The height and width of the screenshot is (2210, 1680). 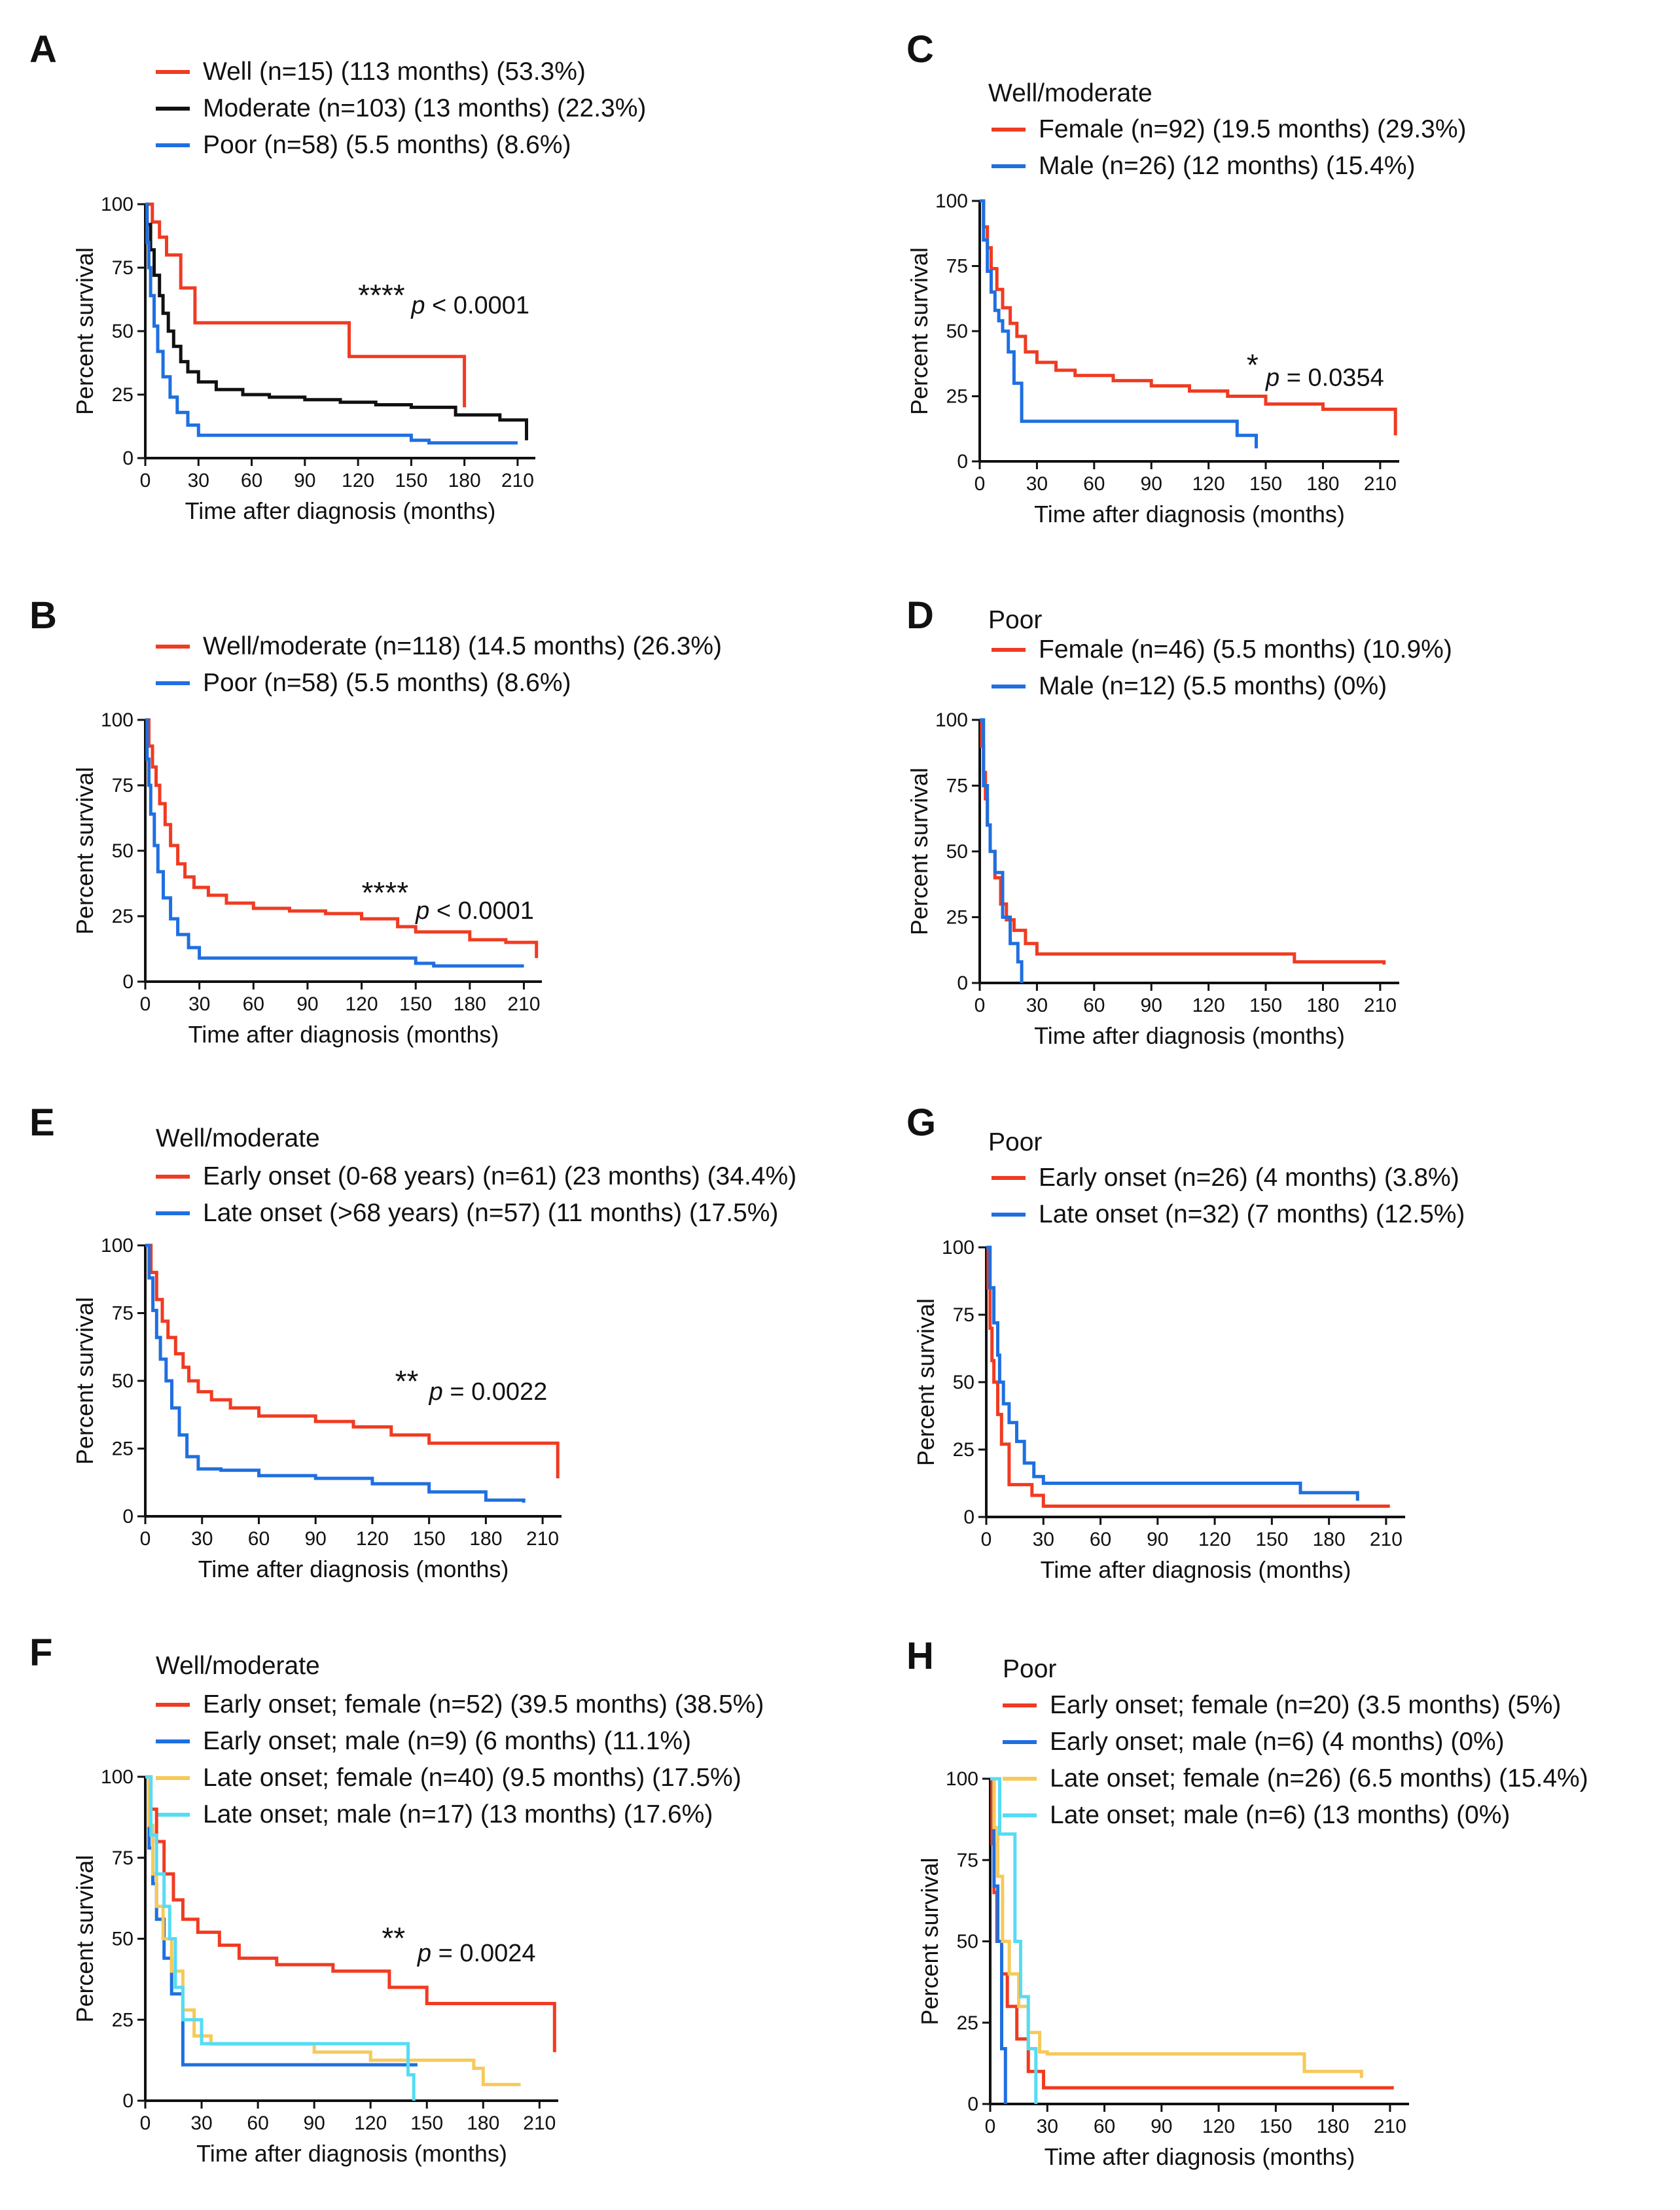 What do you see at coordinates (145, 1004) in the screenshot?
I see `panel-b-x-tick-label-0: 0` at bounding box center [145, 1004].